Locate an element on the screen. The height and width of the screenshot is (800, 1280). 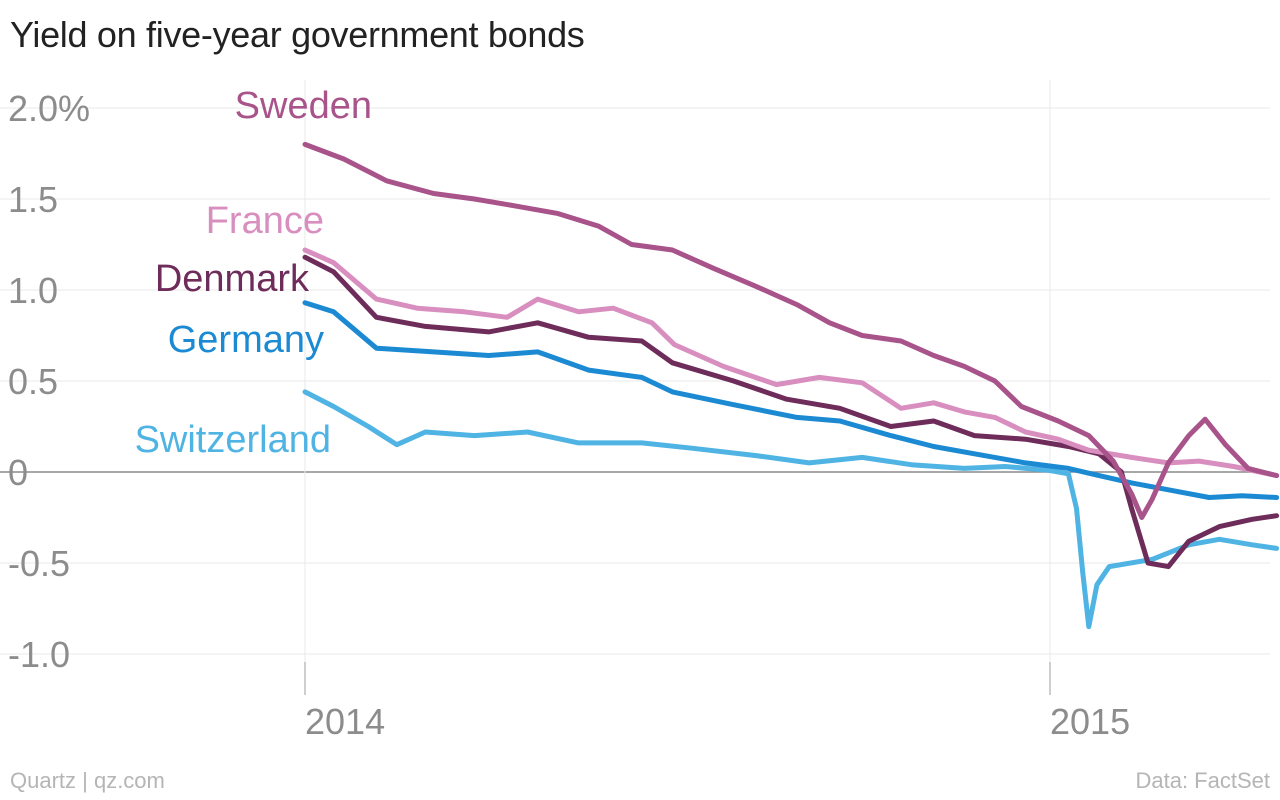
x-axis-ticks: 2014 2015 is located at coordinates (717, 702).